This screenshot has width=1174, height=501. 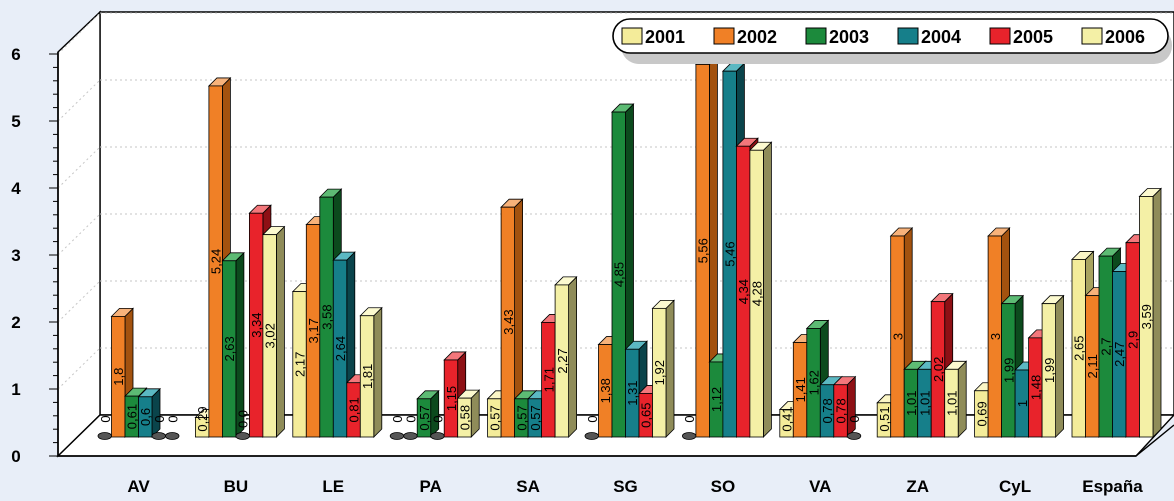 I want to click on side-wall, so click(x=79, y=234).